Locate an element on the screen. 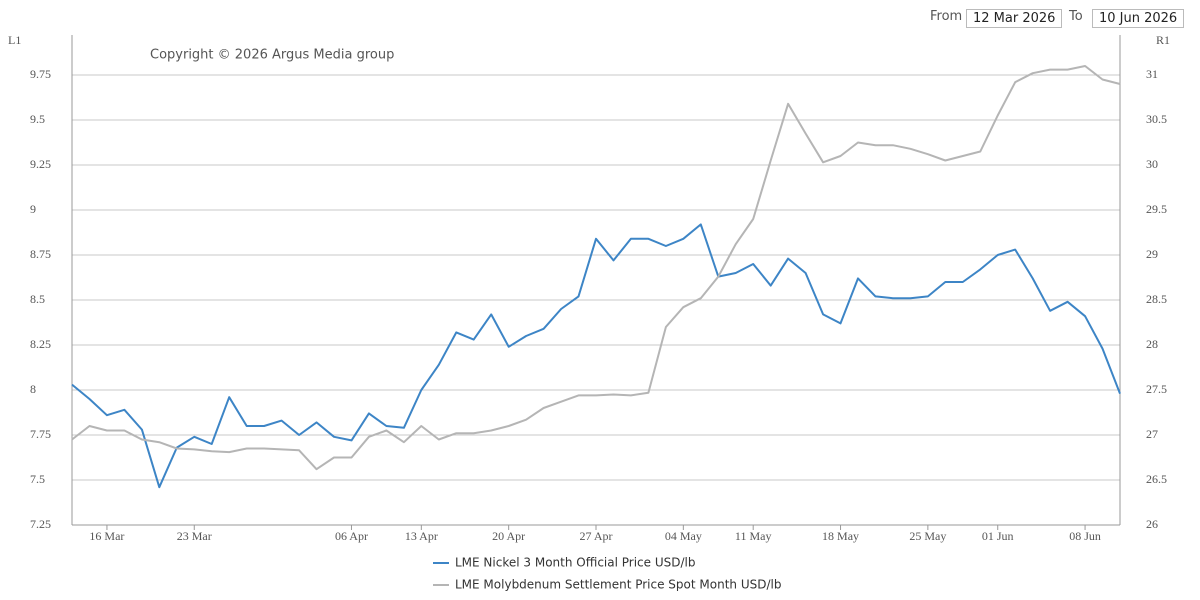 The image size is (1200, 600). y-tick-label: 7.25 is located at coordinates (40, 524).